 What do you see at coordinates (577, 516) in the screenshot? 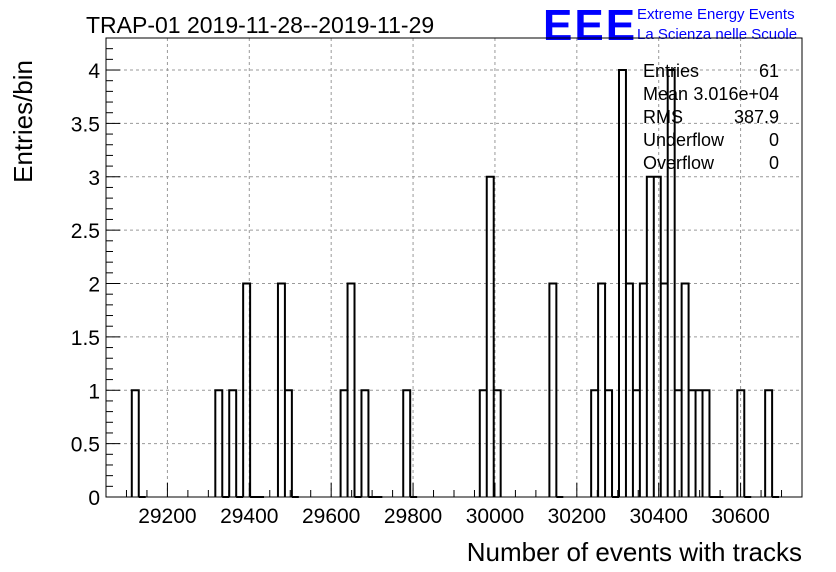
I see `x-tick-label: 30200` at bounding box center [577, 516].